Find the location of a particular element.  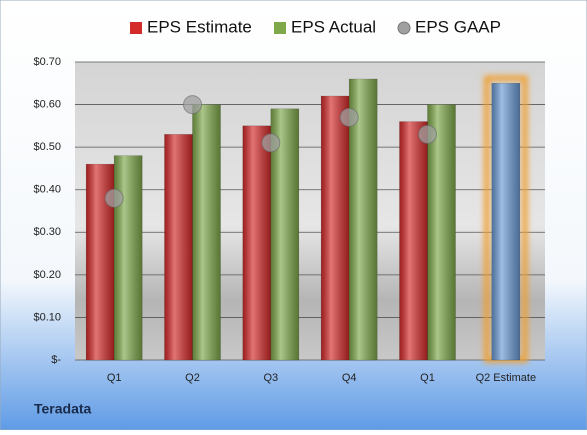

legend-label: EPS Estimate is located at coordinates (199, 26).